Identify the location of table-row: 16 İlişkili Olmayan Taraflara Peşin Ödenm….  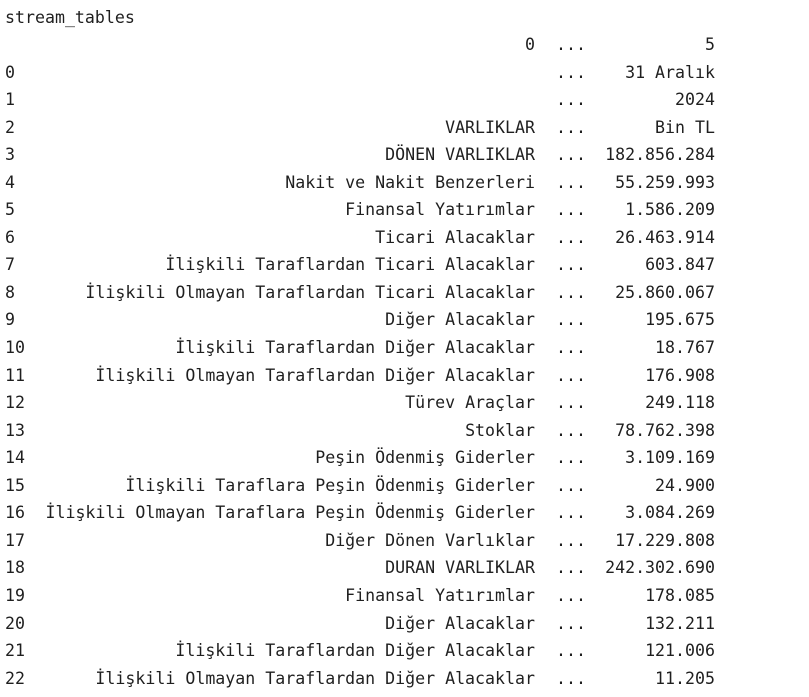
(404, 513).